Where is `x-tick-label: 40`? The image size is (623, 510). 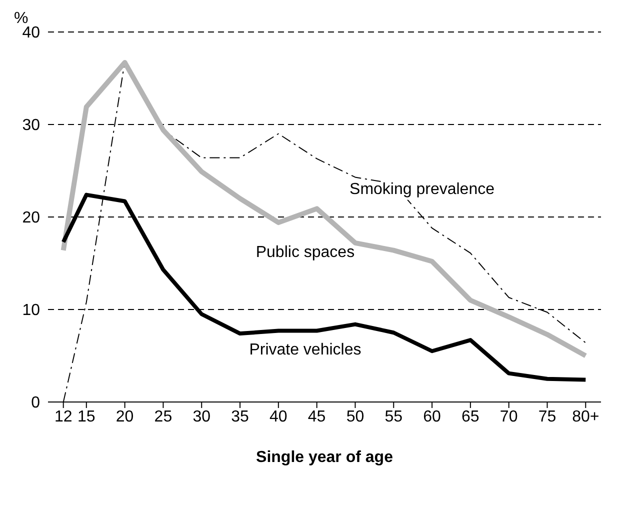
x-tick-label: 40 is located at coordinates (279, 417).